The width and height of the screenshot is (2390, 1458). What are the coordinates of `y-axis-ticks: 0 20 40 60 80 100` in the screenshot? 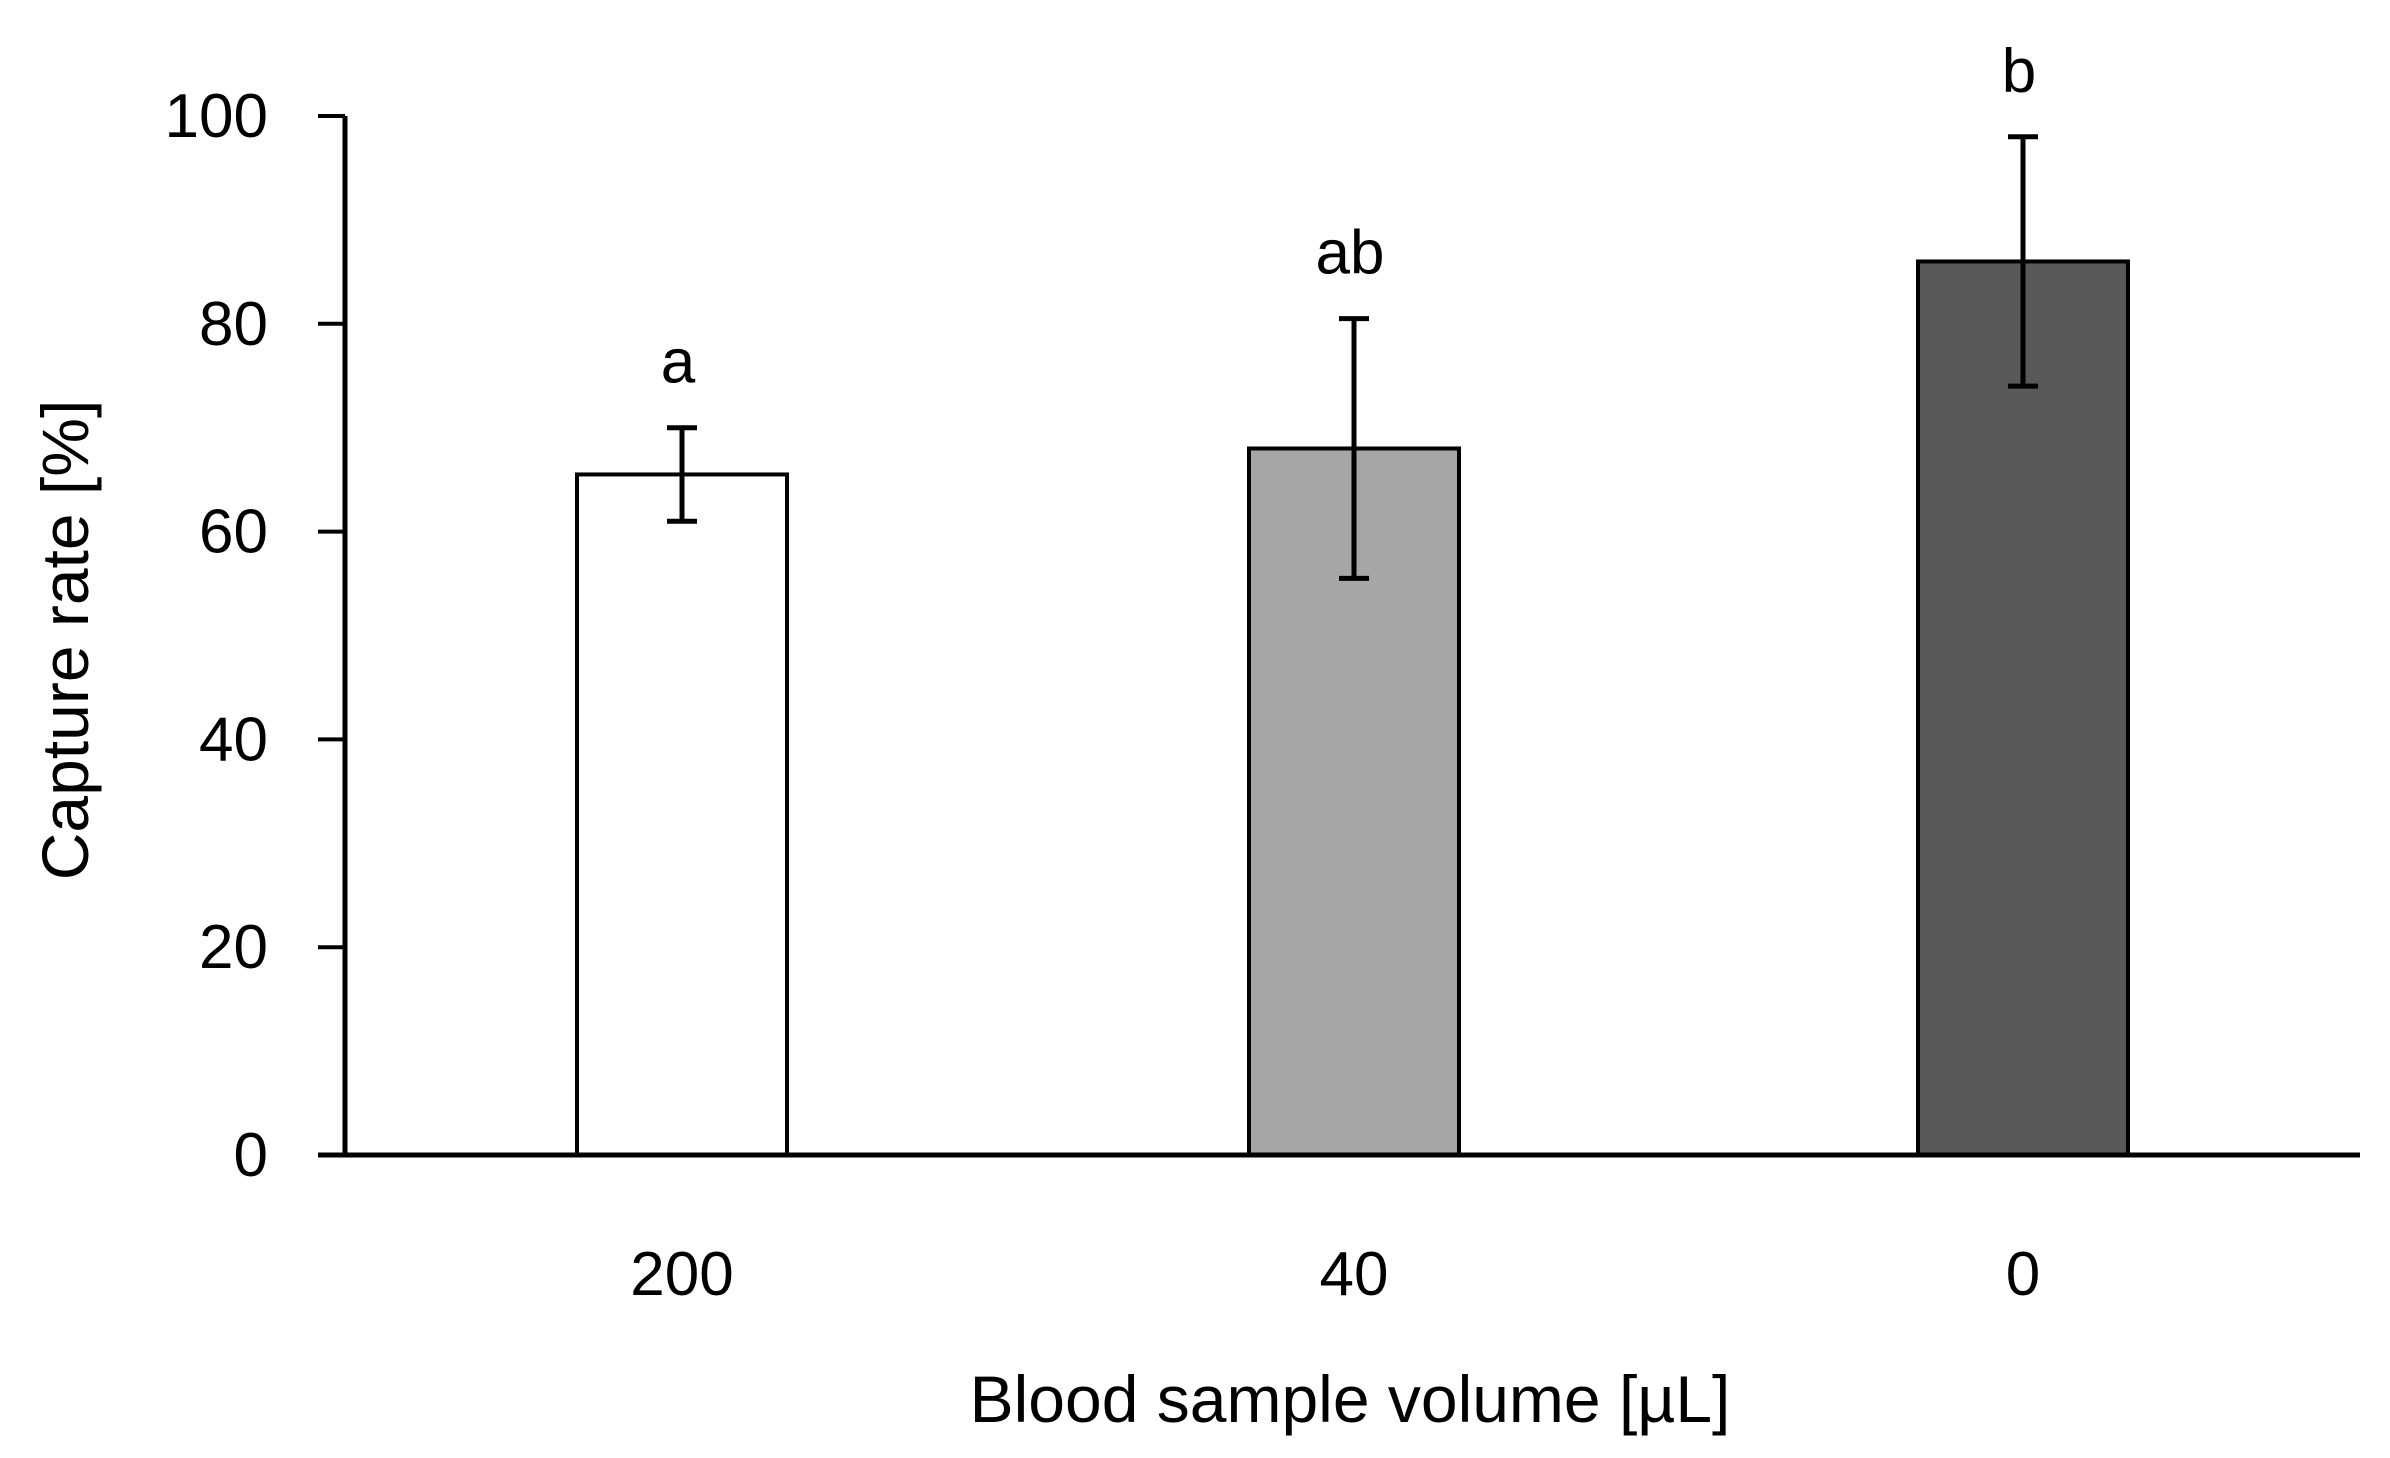 It's located at (255, 636).